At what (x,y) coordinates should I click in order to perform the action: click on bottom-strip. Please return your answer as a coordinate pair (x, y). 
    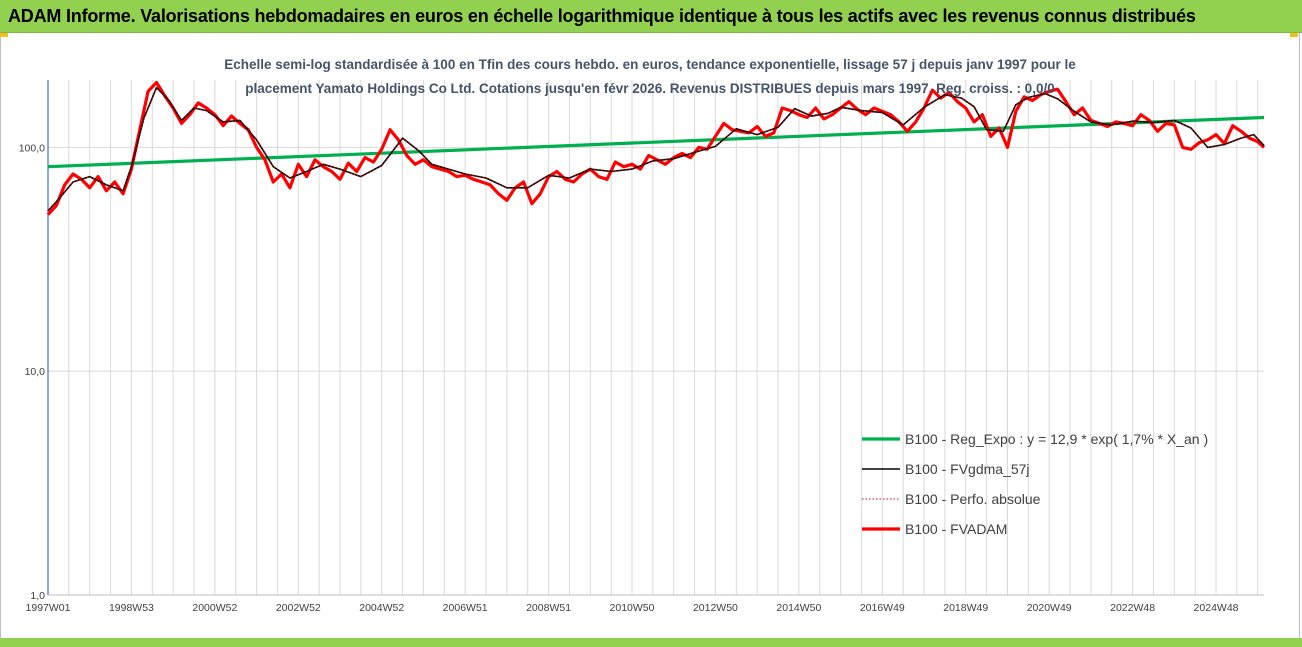
    Looking at the image, I should click on (651, 642).